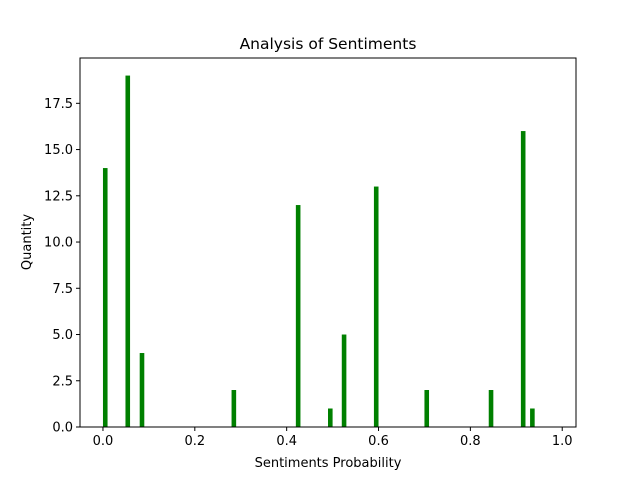 The height and width of the screenshot is (480, 640). What do you see at coordinates (328, 463) in the screenshot?
I see `x-axis-title: Sentiments Probability` at bounding box center [328, 463].